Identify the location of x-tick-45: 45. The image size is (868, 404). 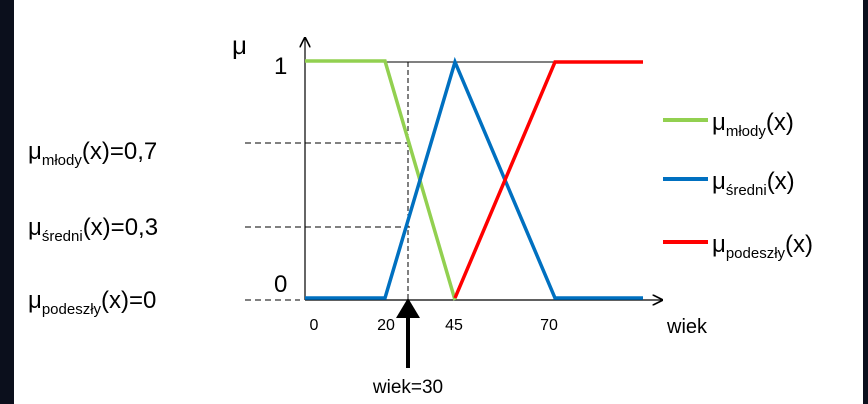
(454, 325).